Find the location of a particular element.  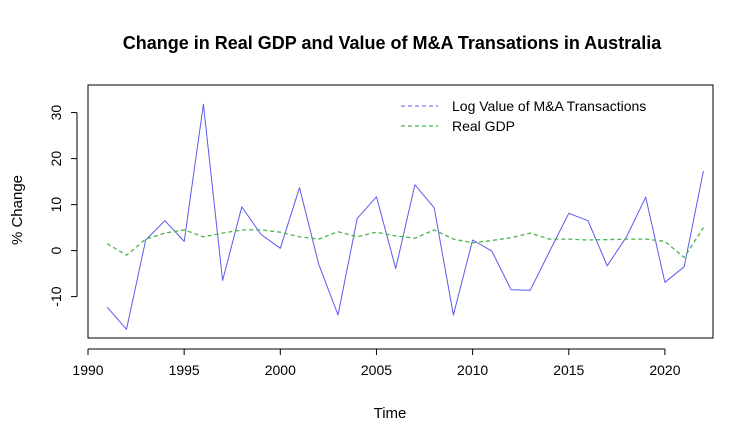

x-tick-label: 2010 is located at coordinates (472, 370).